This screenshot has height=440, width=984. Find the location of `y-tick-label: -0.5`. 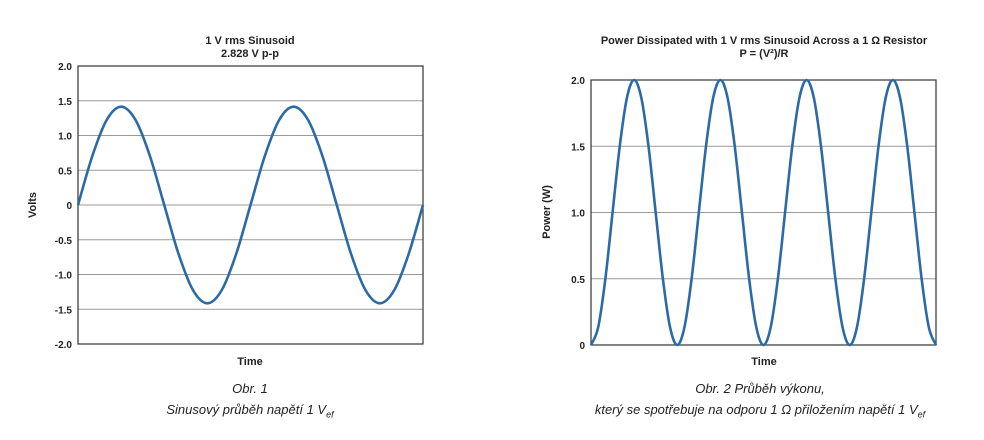

y-tick-label: -0.5 is located at coordinates (64, 241).